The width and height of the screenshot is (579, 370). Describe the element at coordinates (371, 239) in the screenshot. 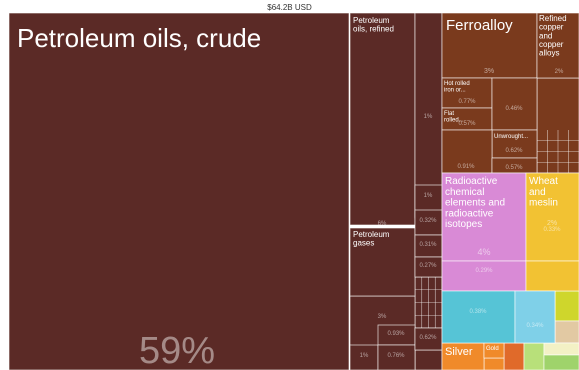

I see `tile-name-label: Petroleum gases` at that location.